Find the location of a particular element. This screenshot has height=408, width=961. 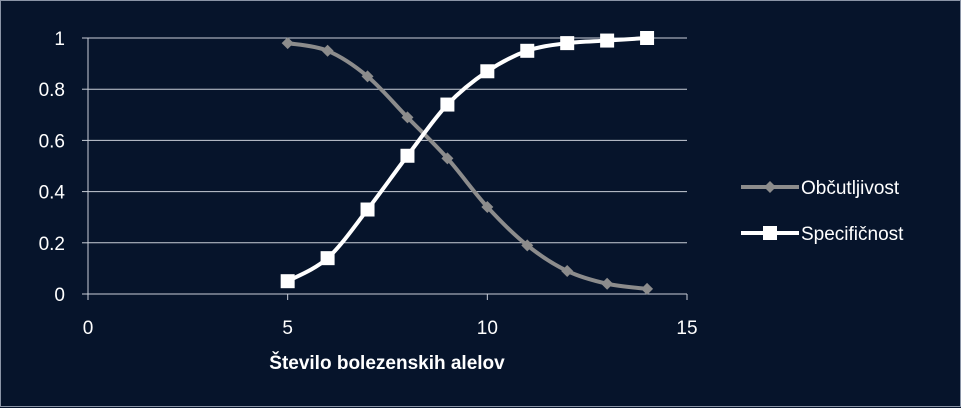

y-tick-label: 1 is located at coordinates (59, 39).